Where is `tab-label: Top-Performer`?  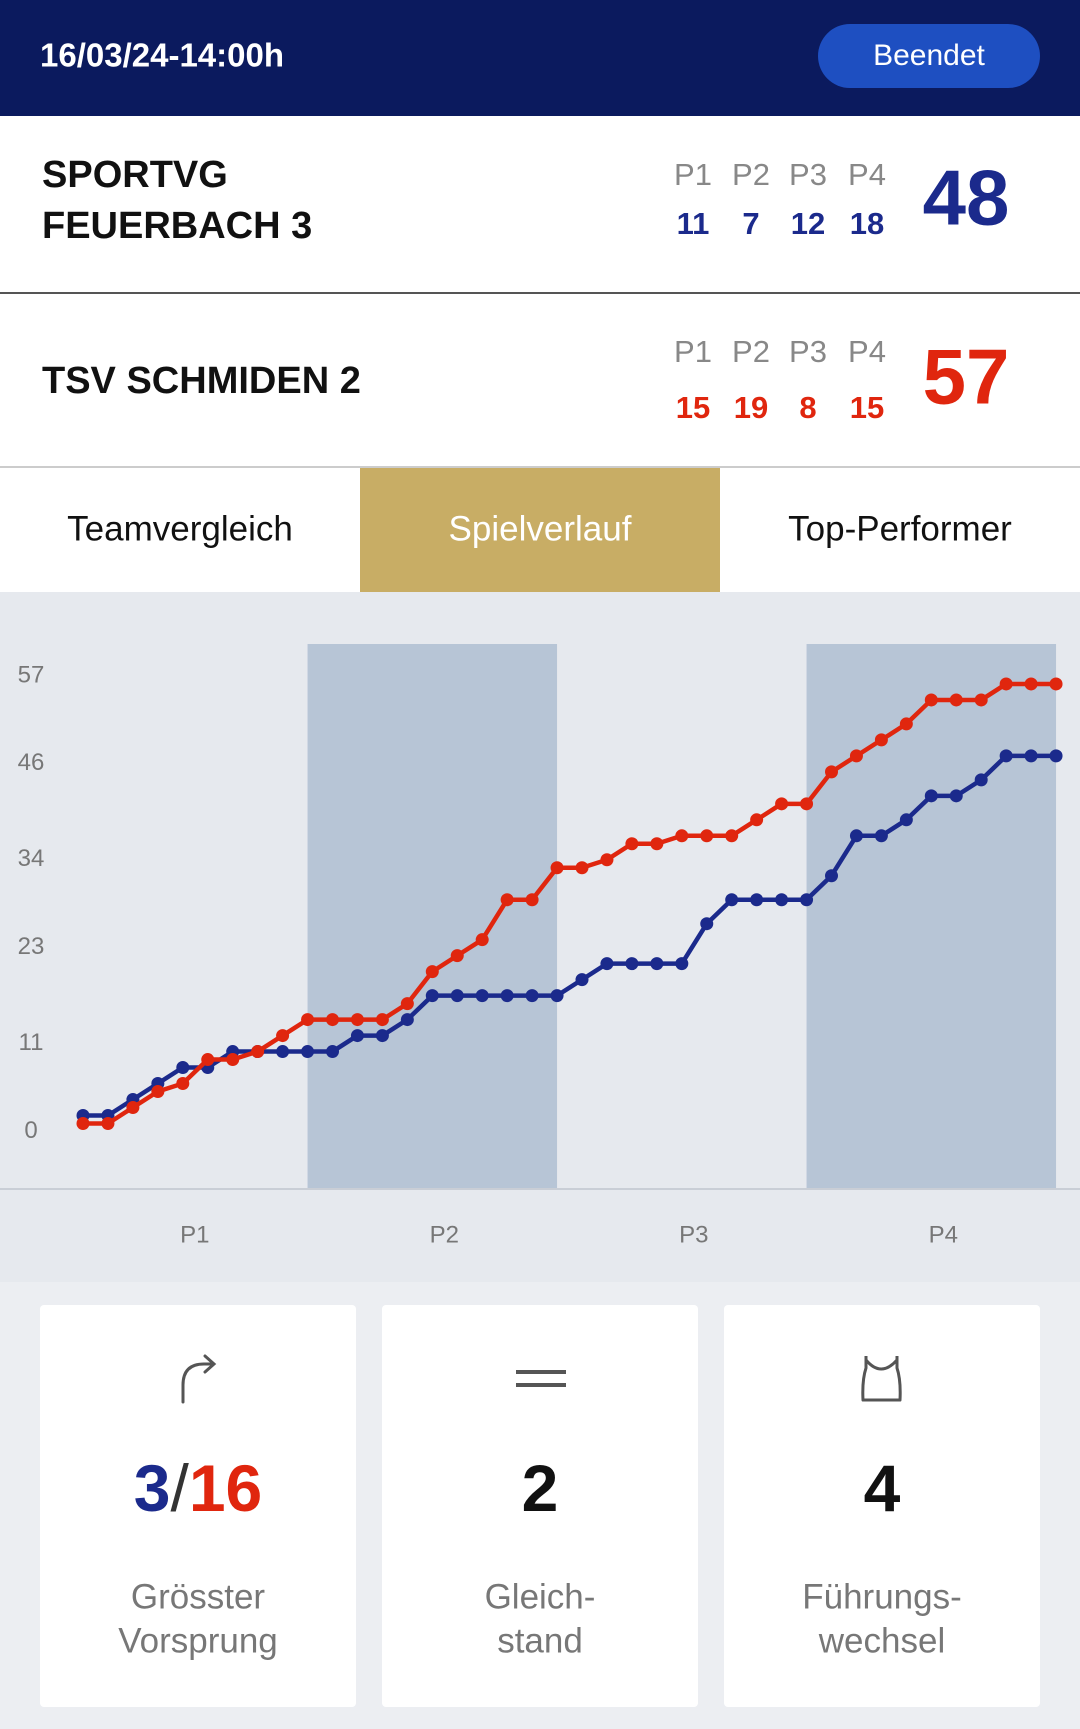
tab-label: Top-Performer is located at coordinates (900, 528).